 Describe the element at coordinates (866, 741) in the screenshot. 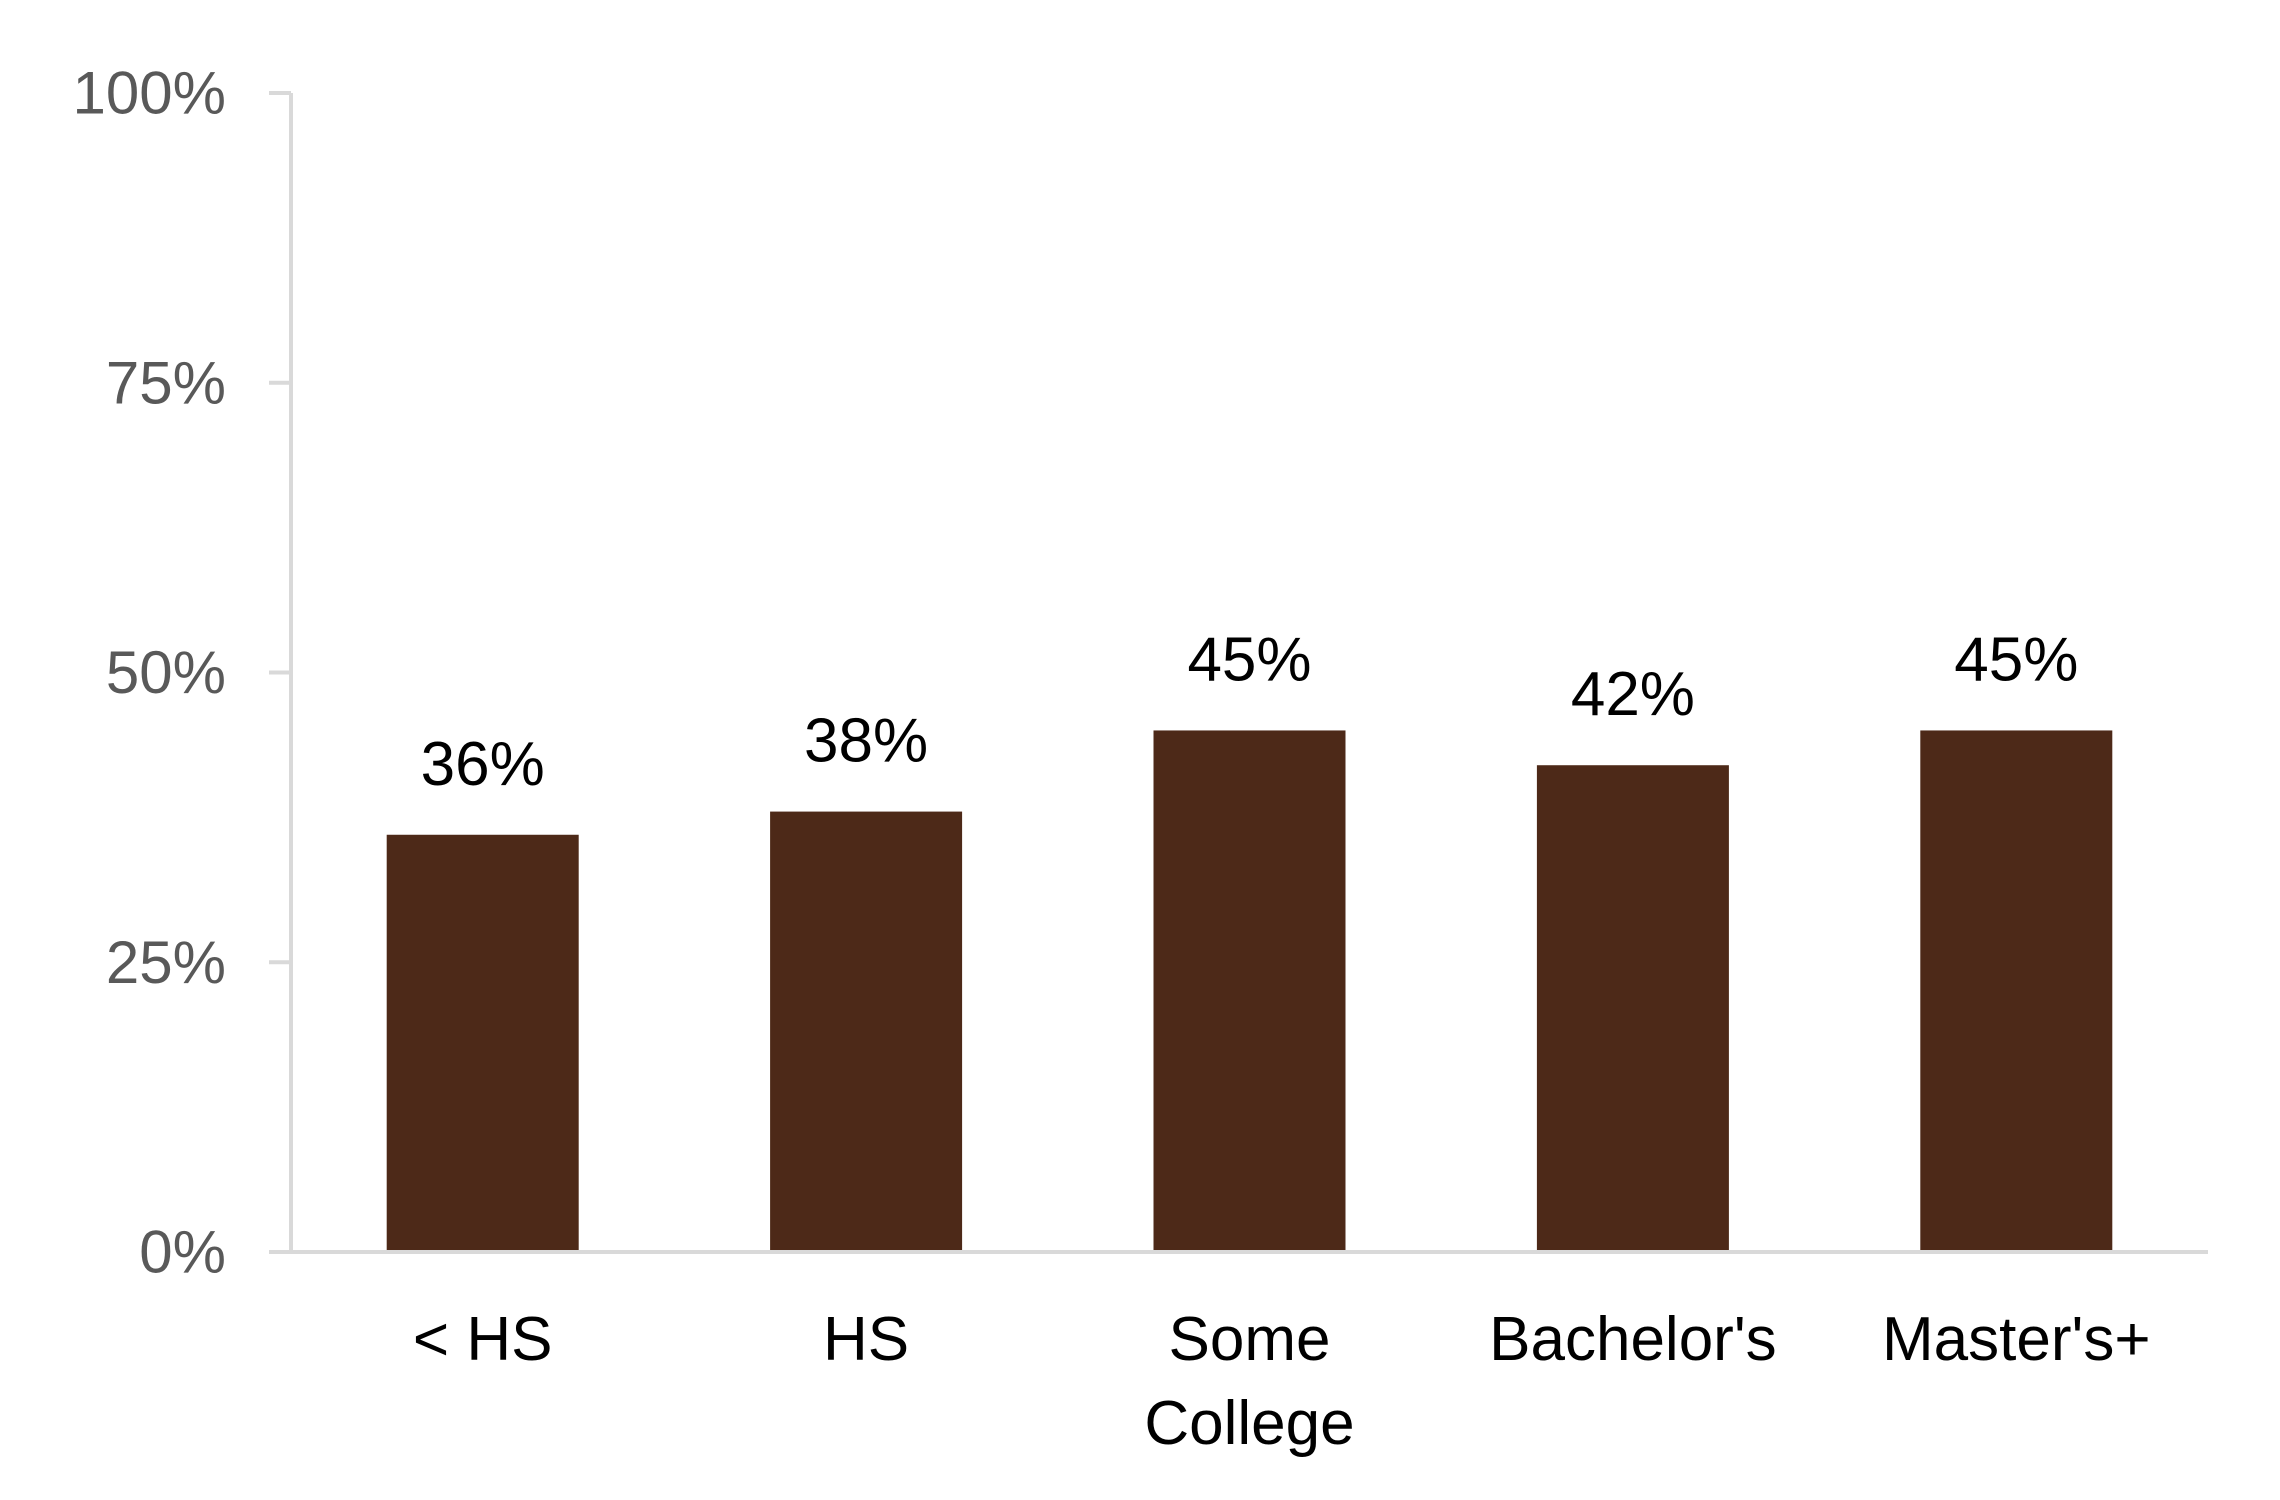

I see `data-label: 38%` at that location.